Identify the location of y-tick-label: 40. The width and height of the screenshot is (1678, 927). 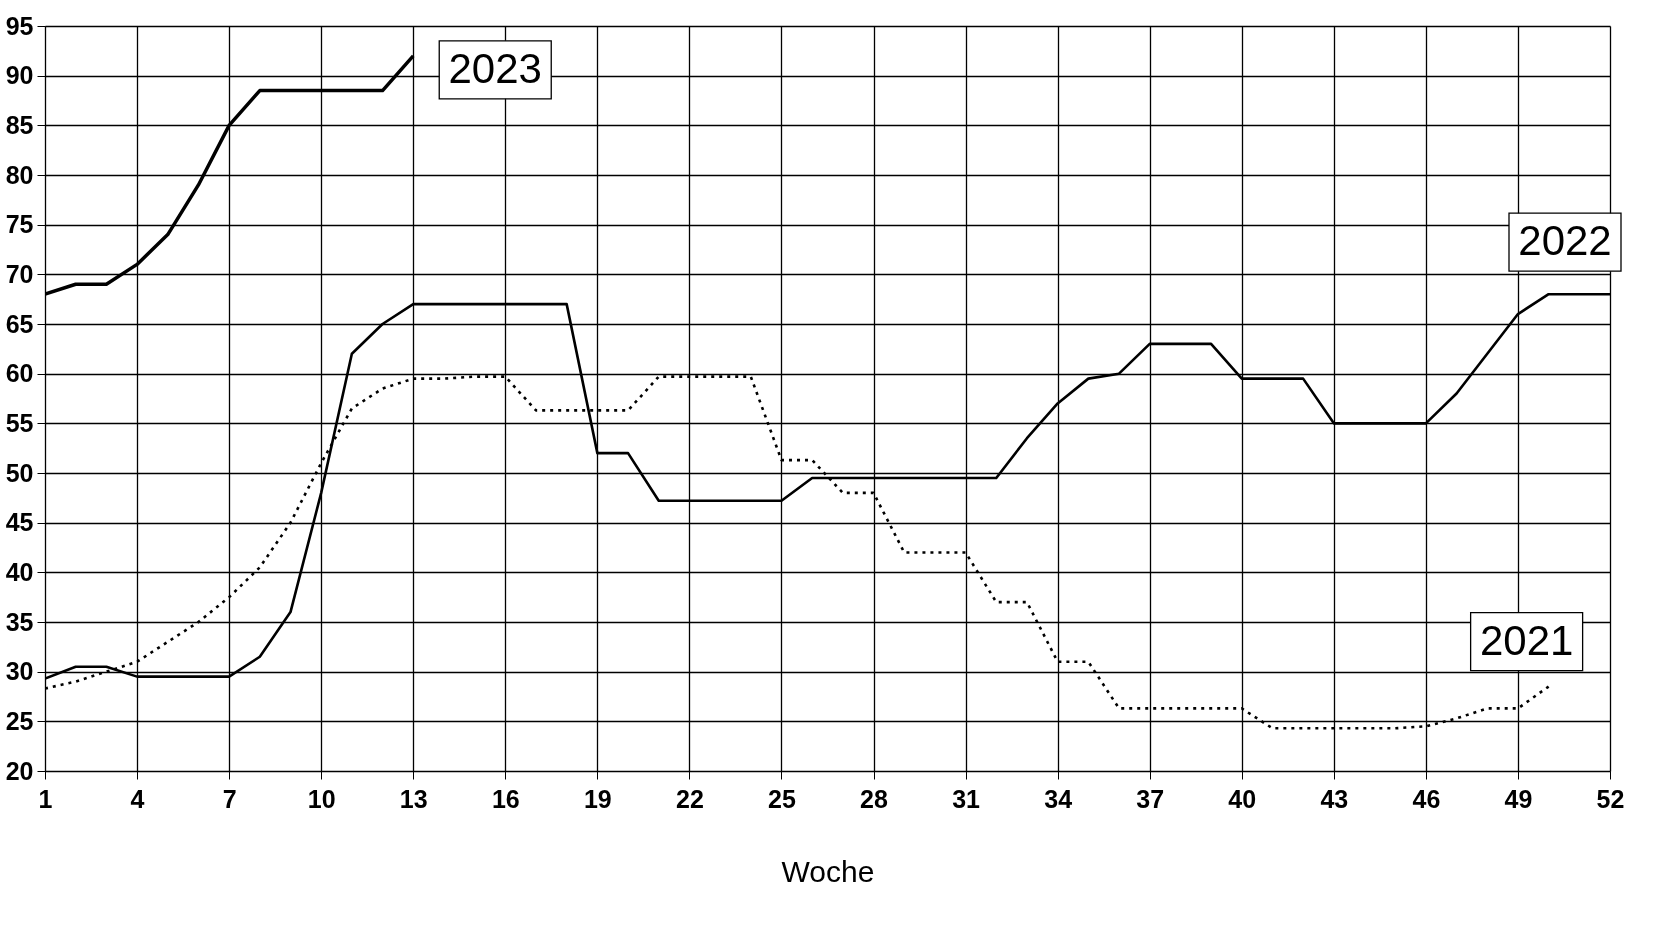
(19, 571).